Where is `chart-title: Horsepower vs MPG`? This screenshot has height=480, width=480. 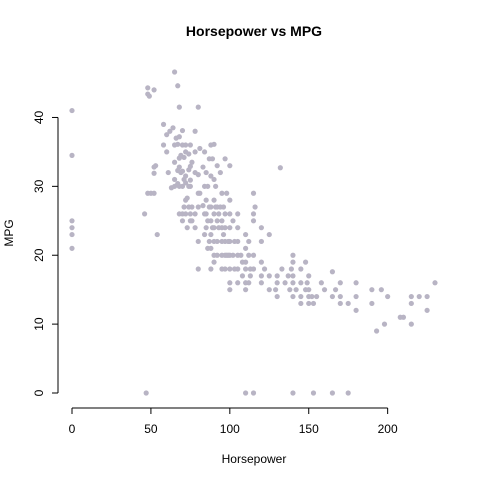
chart-title: Horsepower vs MPG is located at coordinates (254, 31).